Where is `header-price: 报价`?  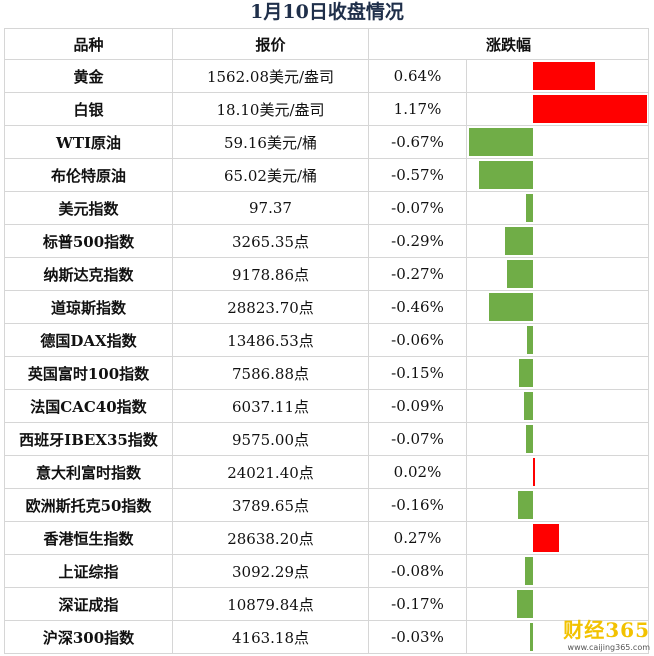
header-price: 报价 is located at coordinates (270, 44).